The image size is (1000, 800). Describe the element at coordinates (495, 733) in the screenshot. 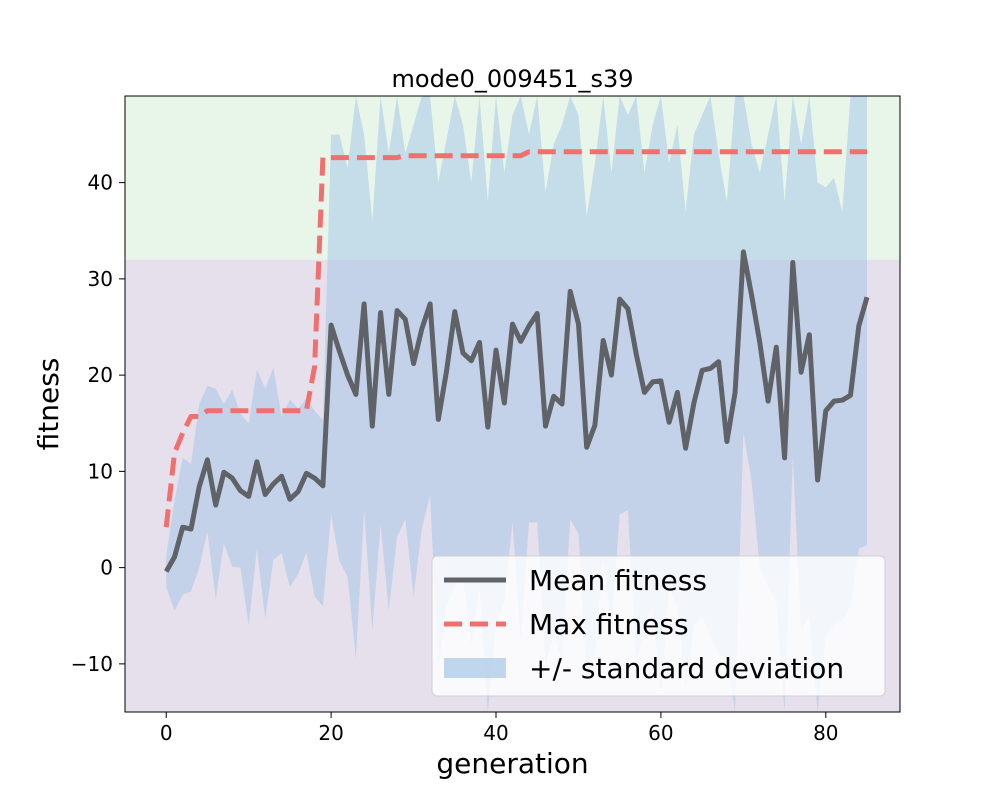

I see `x-tick-label: 40` at that location.